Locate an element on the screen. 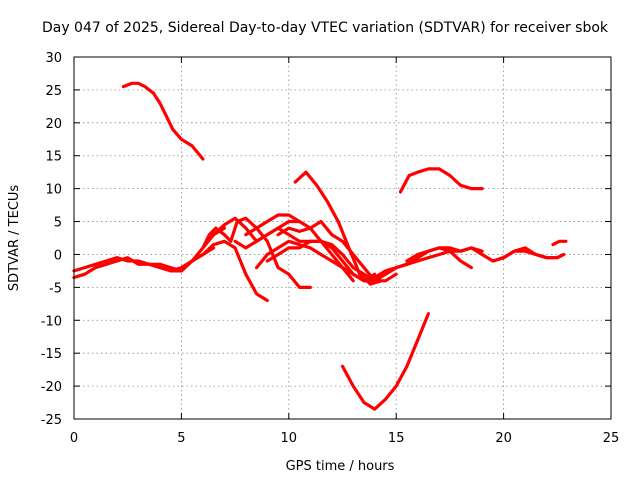  x-axis-label: GPS time / hours is located at coordinates (340, 466).